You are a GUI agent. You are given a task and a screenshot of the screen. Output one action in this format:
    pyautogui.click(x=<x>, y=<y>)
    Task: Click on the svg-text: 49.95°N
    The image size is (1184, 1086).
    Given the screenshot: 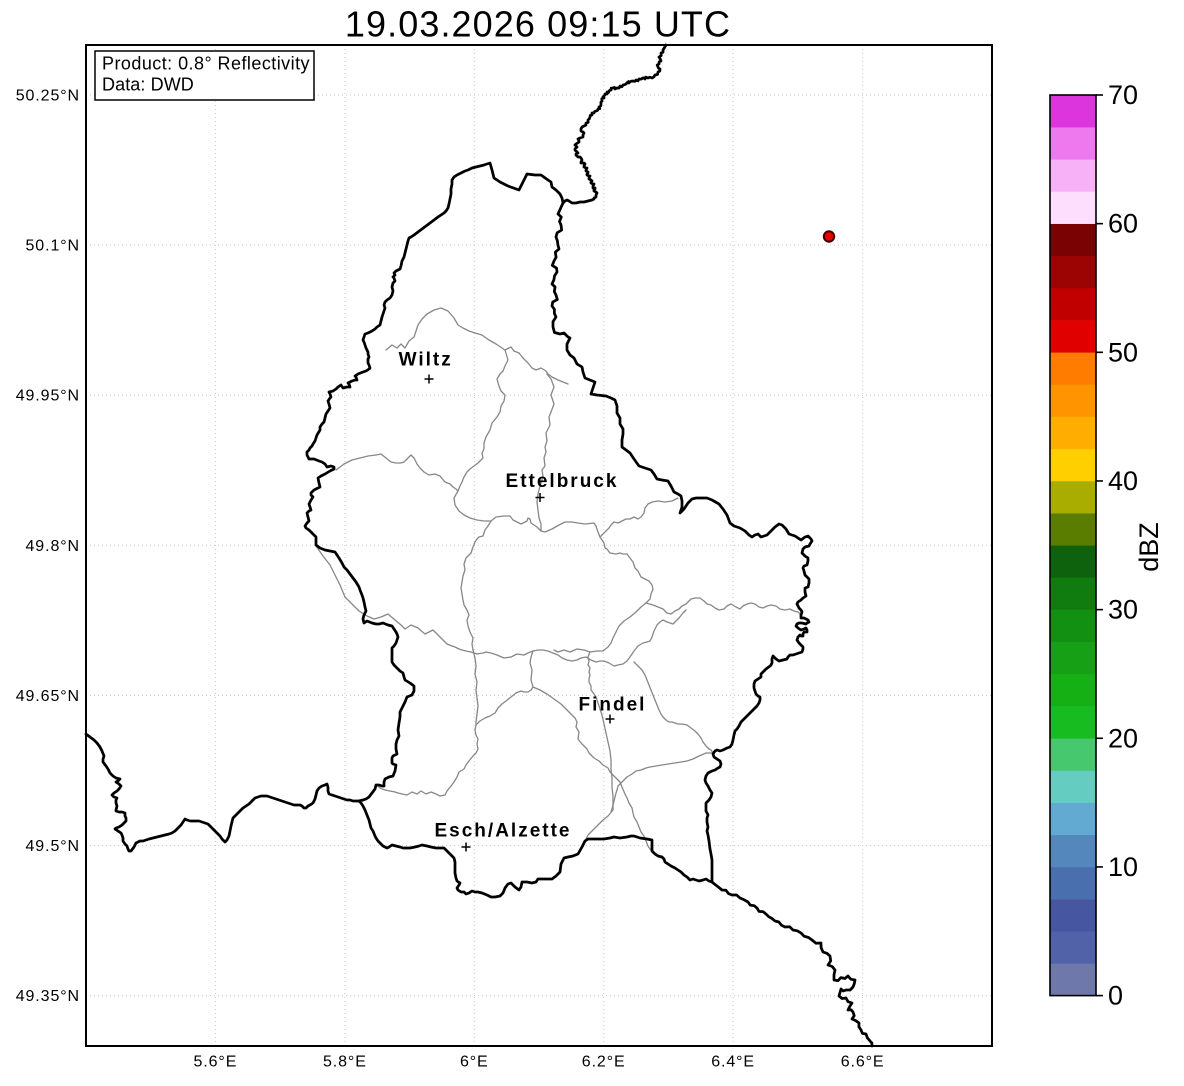 What is the action you would take?
    pyautogui.click(x=48, y=396)
    